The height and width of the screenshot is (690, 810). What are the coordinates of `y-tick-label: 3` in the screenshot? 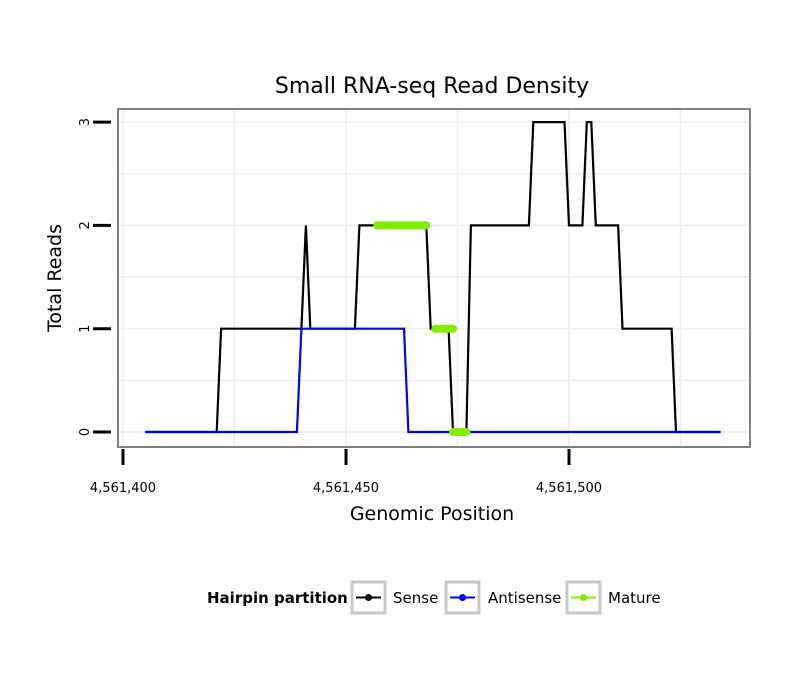 It's located at (85, 122).